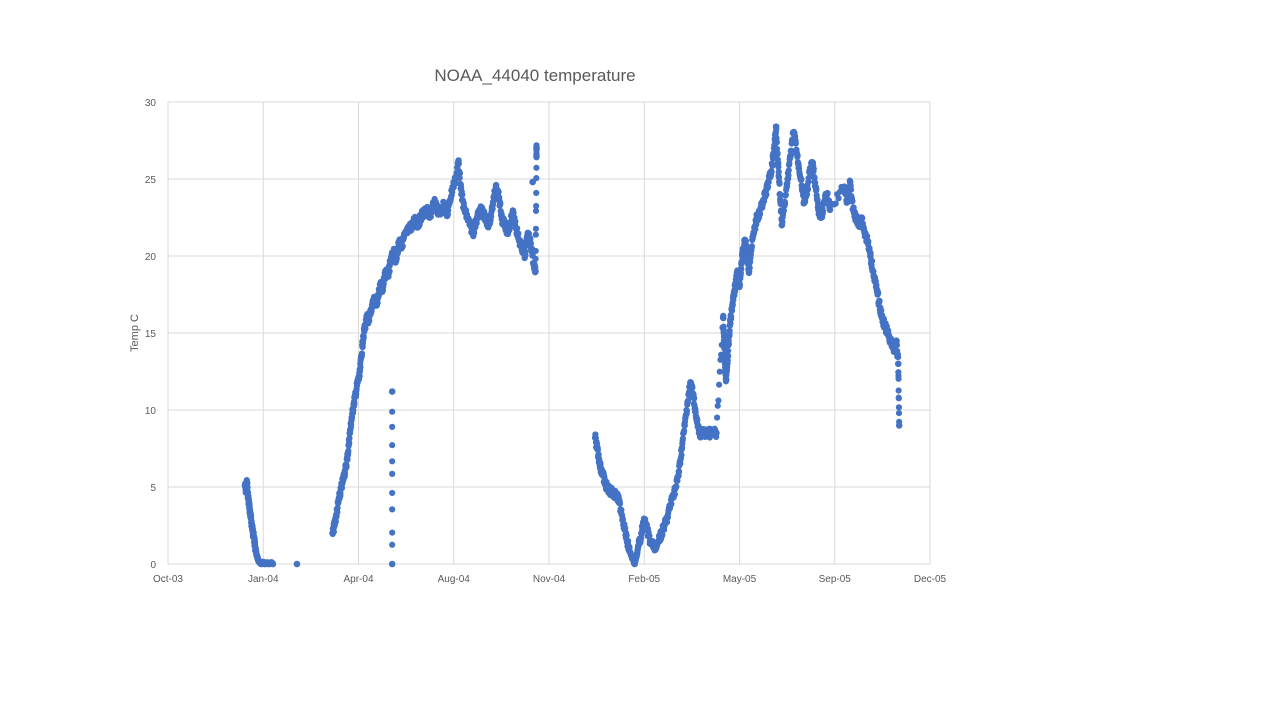 Image resolution: width=1280 pixels, height=720 pixels. What do you see at coordinates (534, 75) in the screenshot?
I see `chart-title: NOAA_44040 temperature` at bounding box center [534, 75].